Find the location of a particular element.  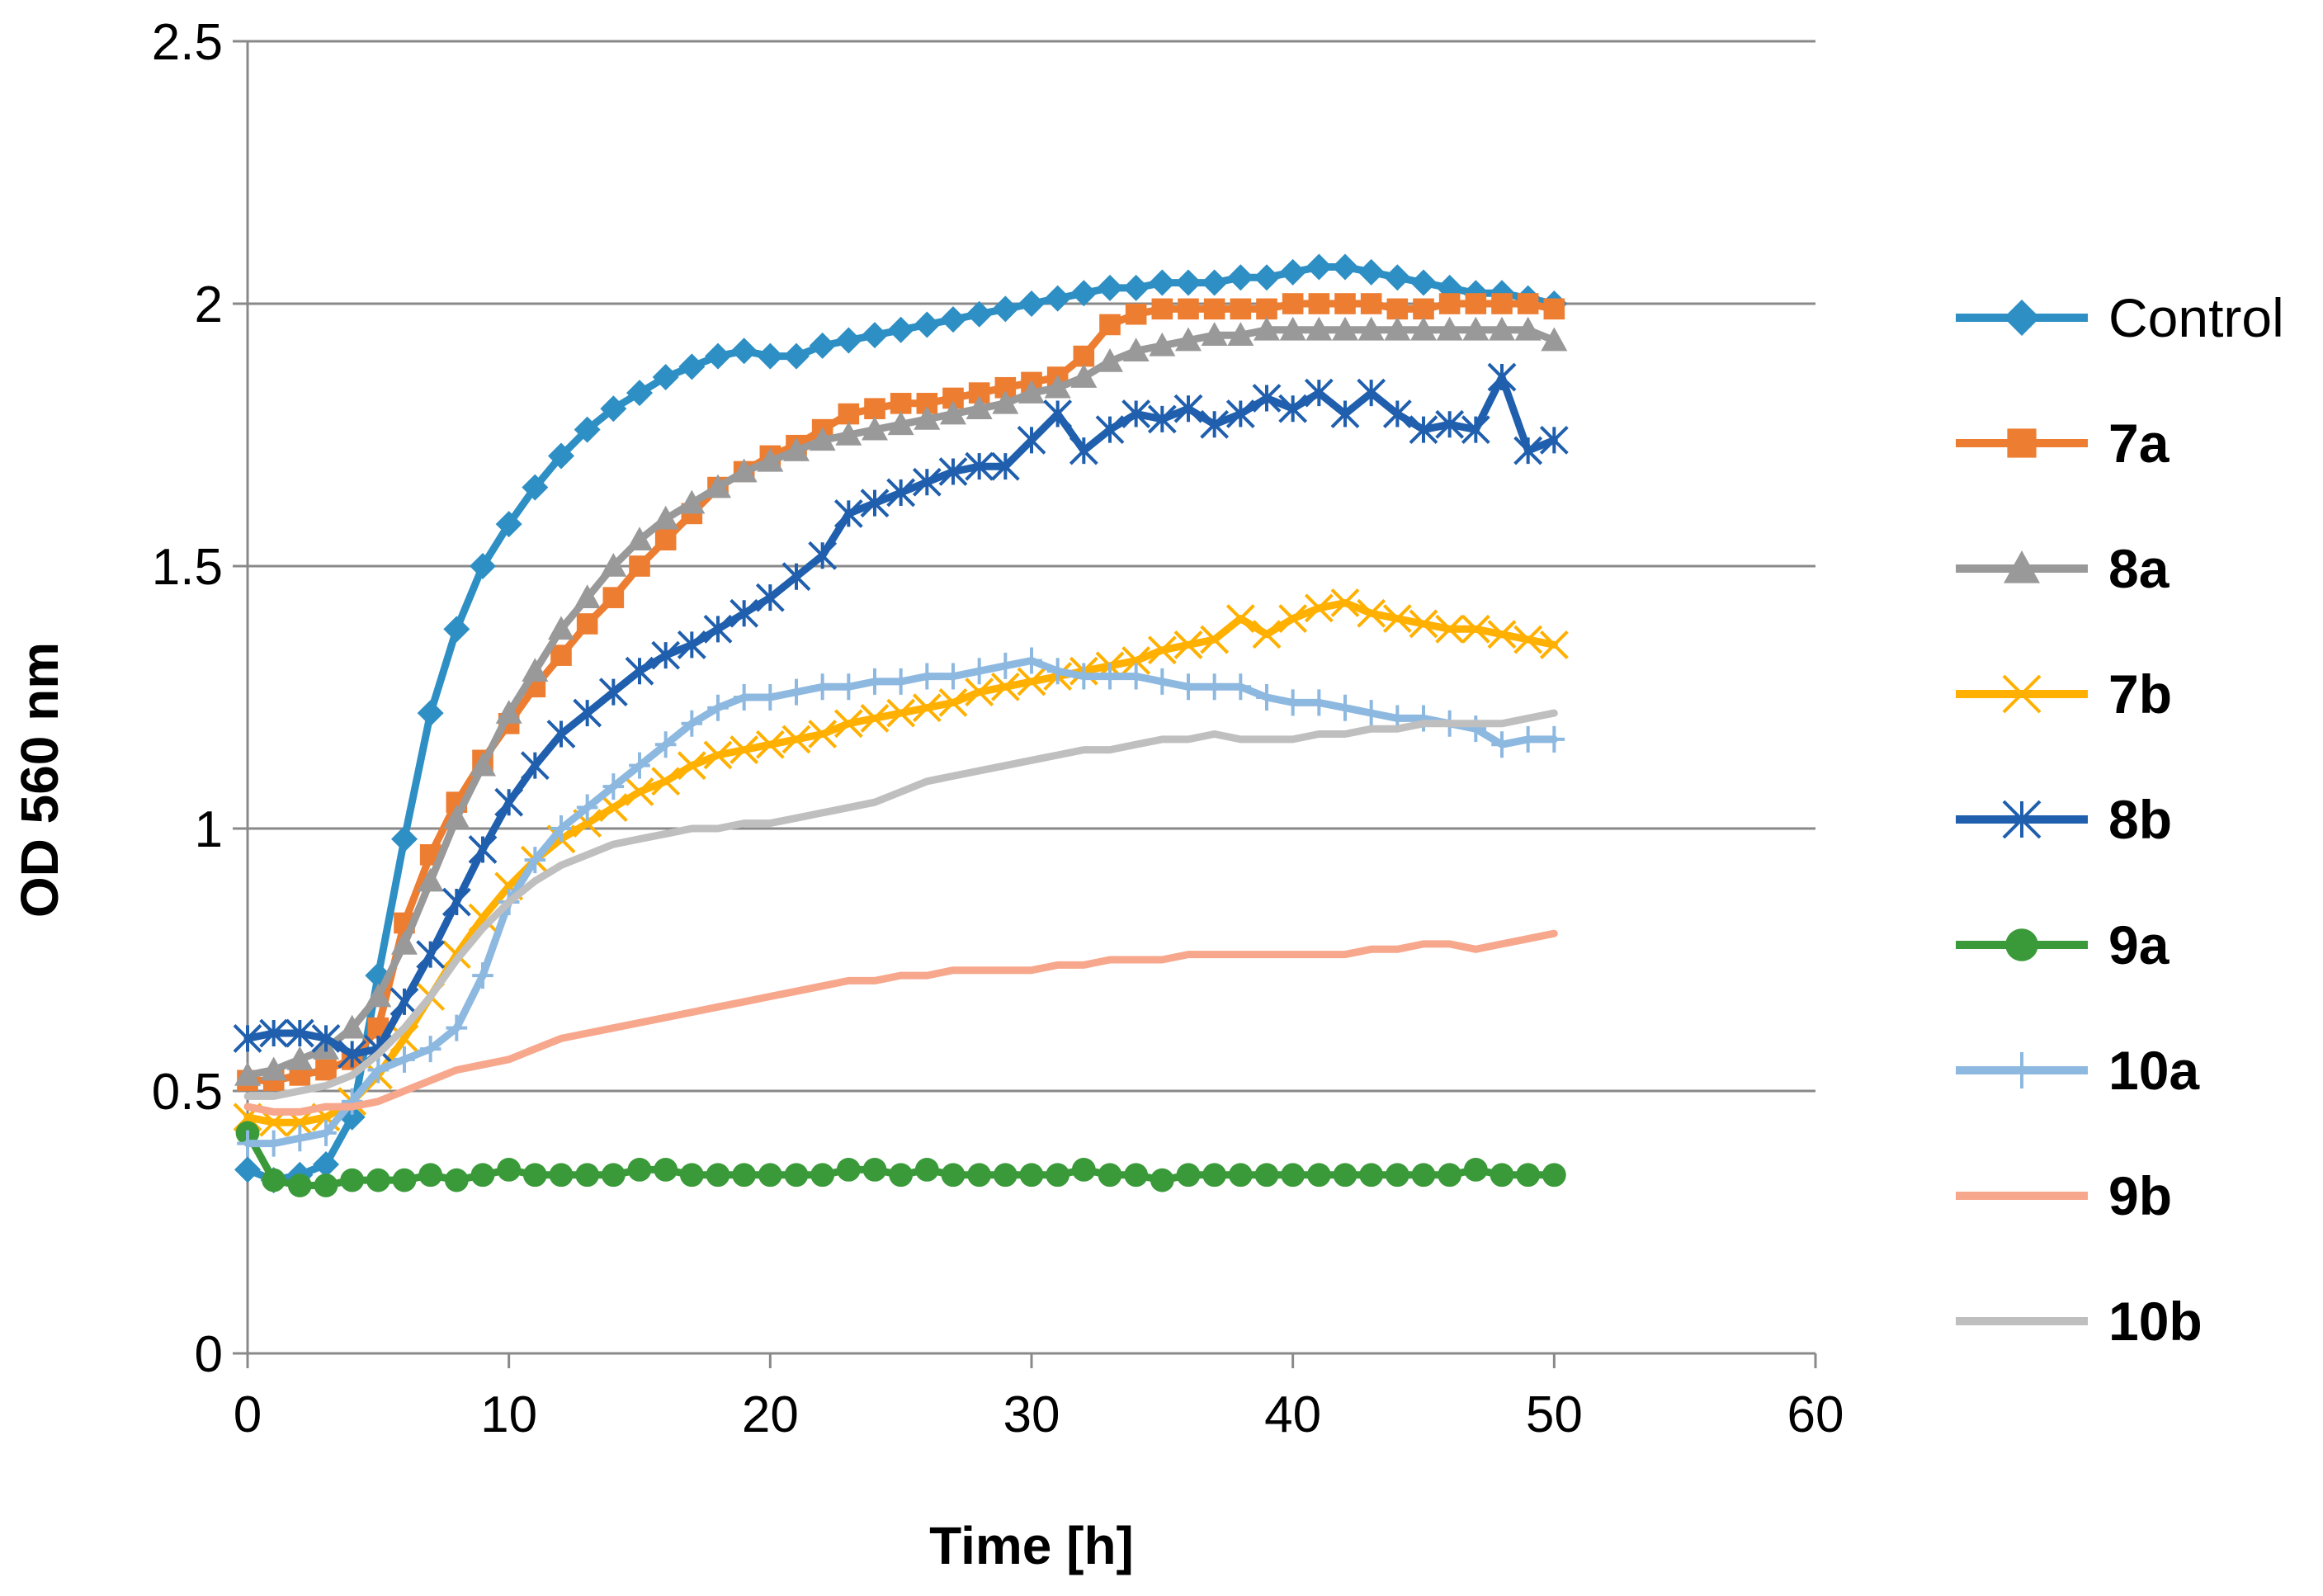

legend-label: 10b is located at coordinates (2155, 1321).